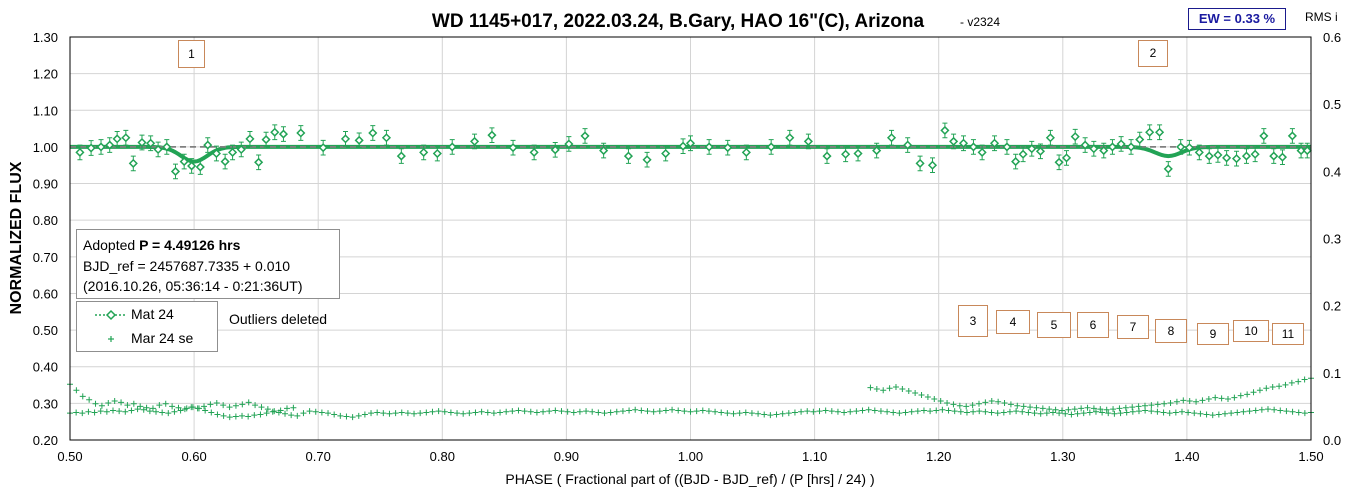  What do you see at coordinates (1332, 171) in the screenshot?
I see `y2-tick-label: 0.4` at bounding box center [1332, 171].